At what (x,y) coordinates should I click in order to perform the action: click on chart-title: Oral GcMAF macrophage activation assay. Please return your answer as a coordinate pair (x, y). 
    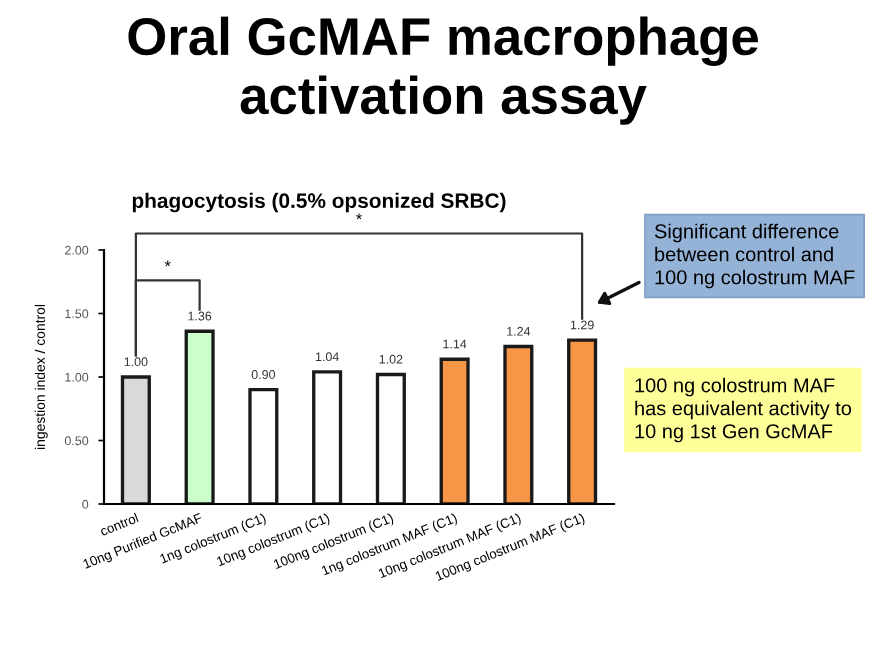
    Looking at the image, I should click on (443, 70).